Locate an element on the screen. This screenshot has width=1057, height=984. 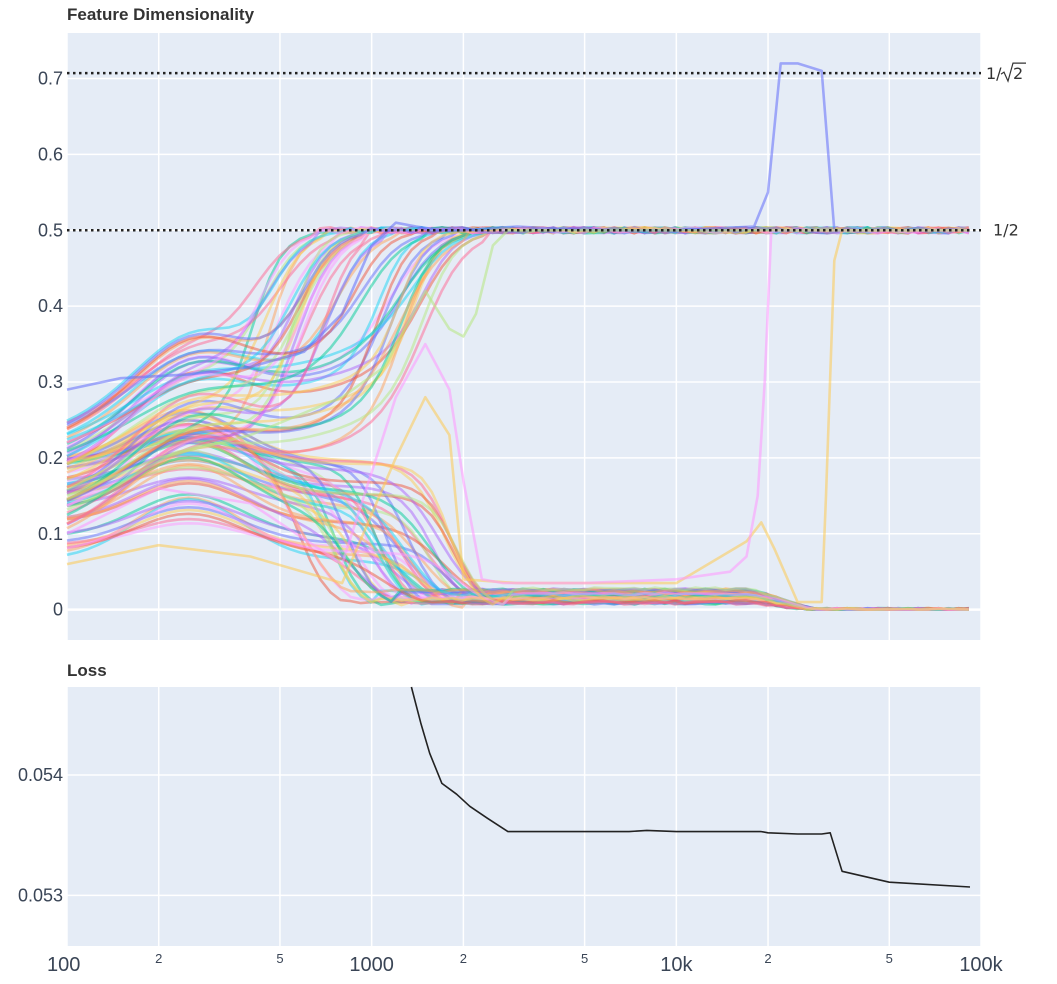
y-tick-label: 0.1 is located at coordinates (50, 534).